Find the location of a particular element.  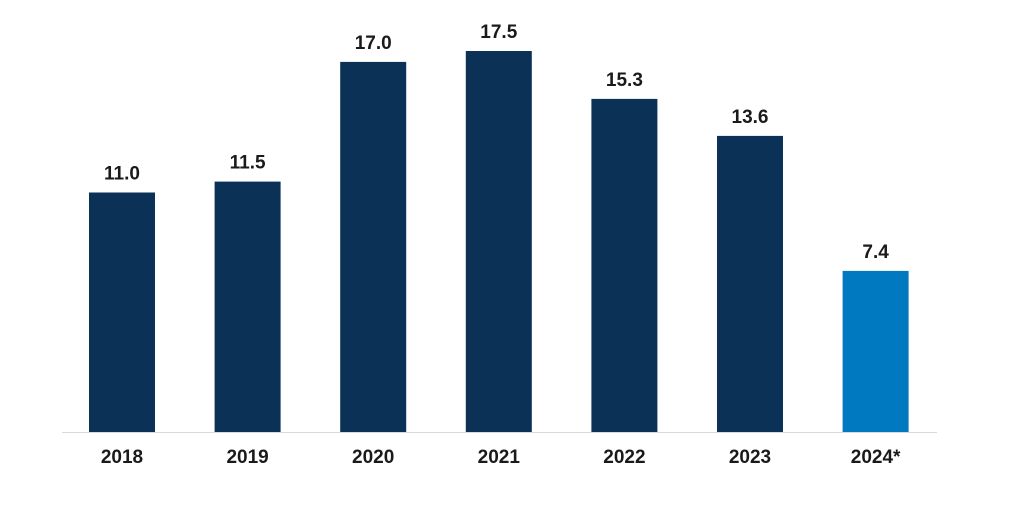

x-tick-label-2021: 2021 is located at coordinates (499, 457).